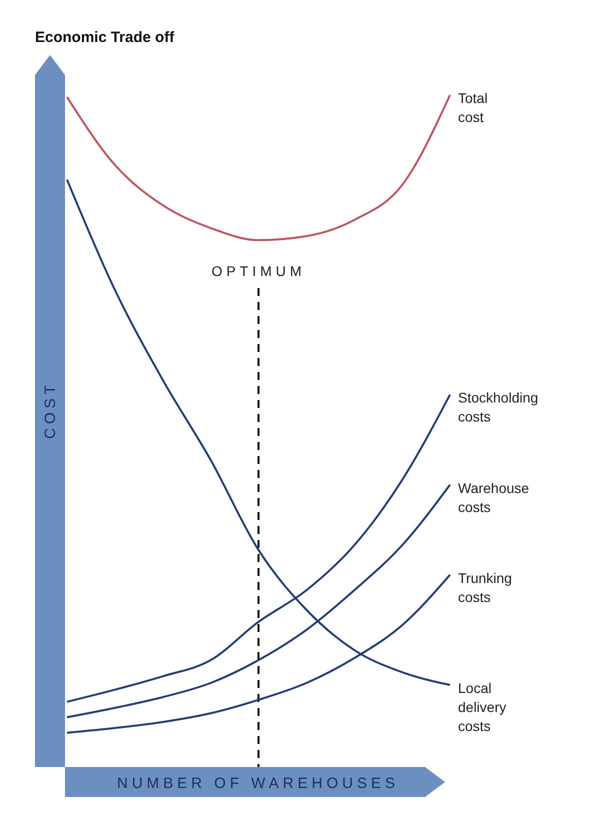 This screenshot has width=600, height=829. I want to click on y-axis-title: COST, so click(50, 410).